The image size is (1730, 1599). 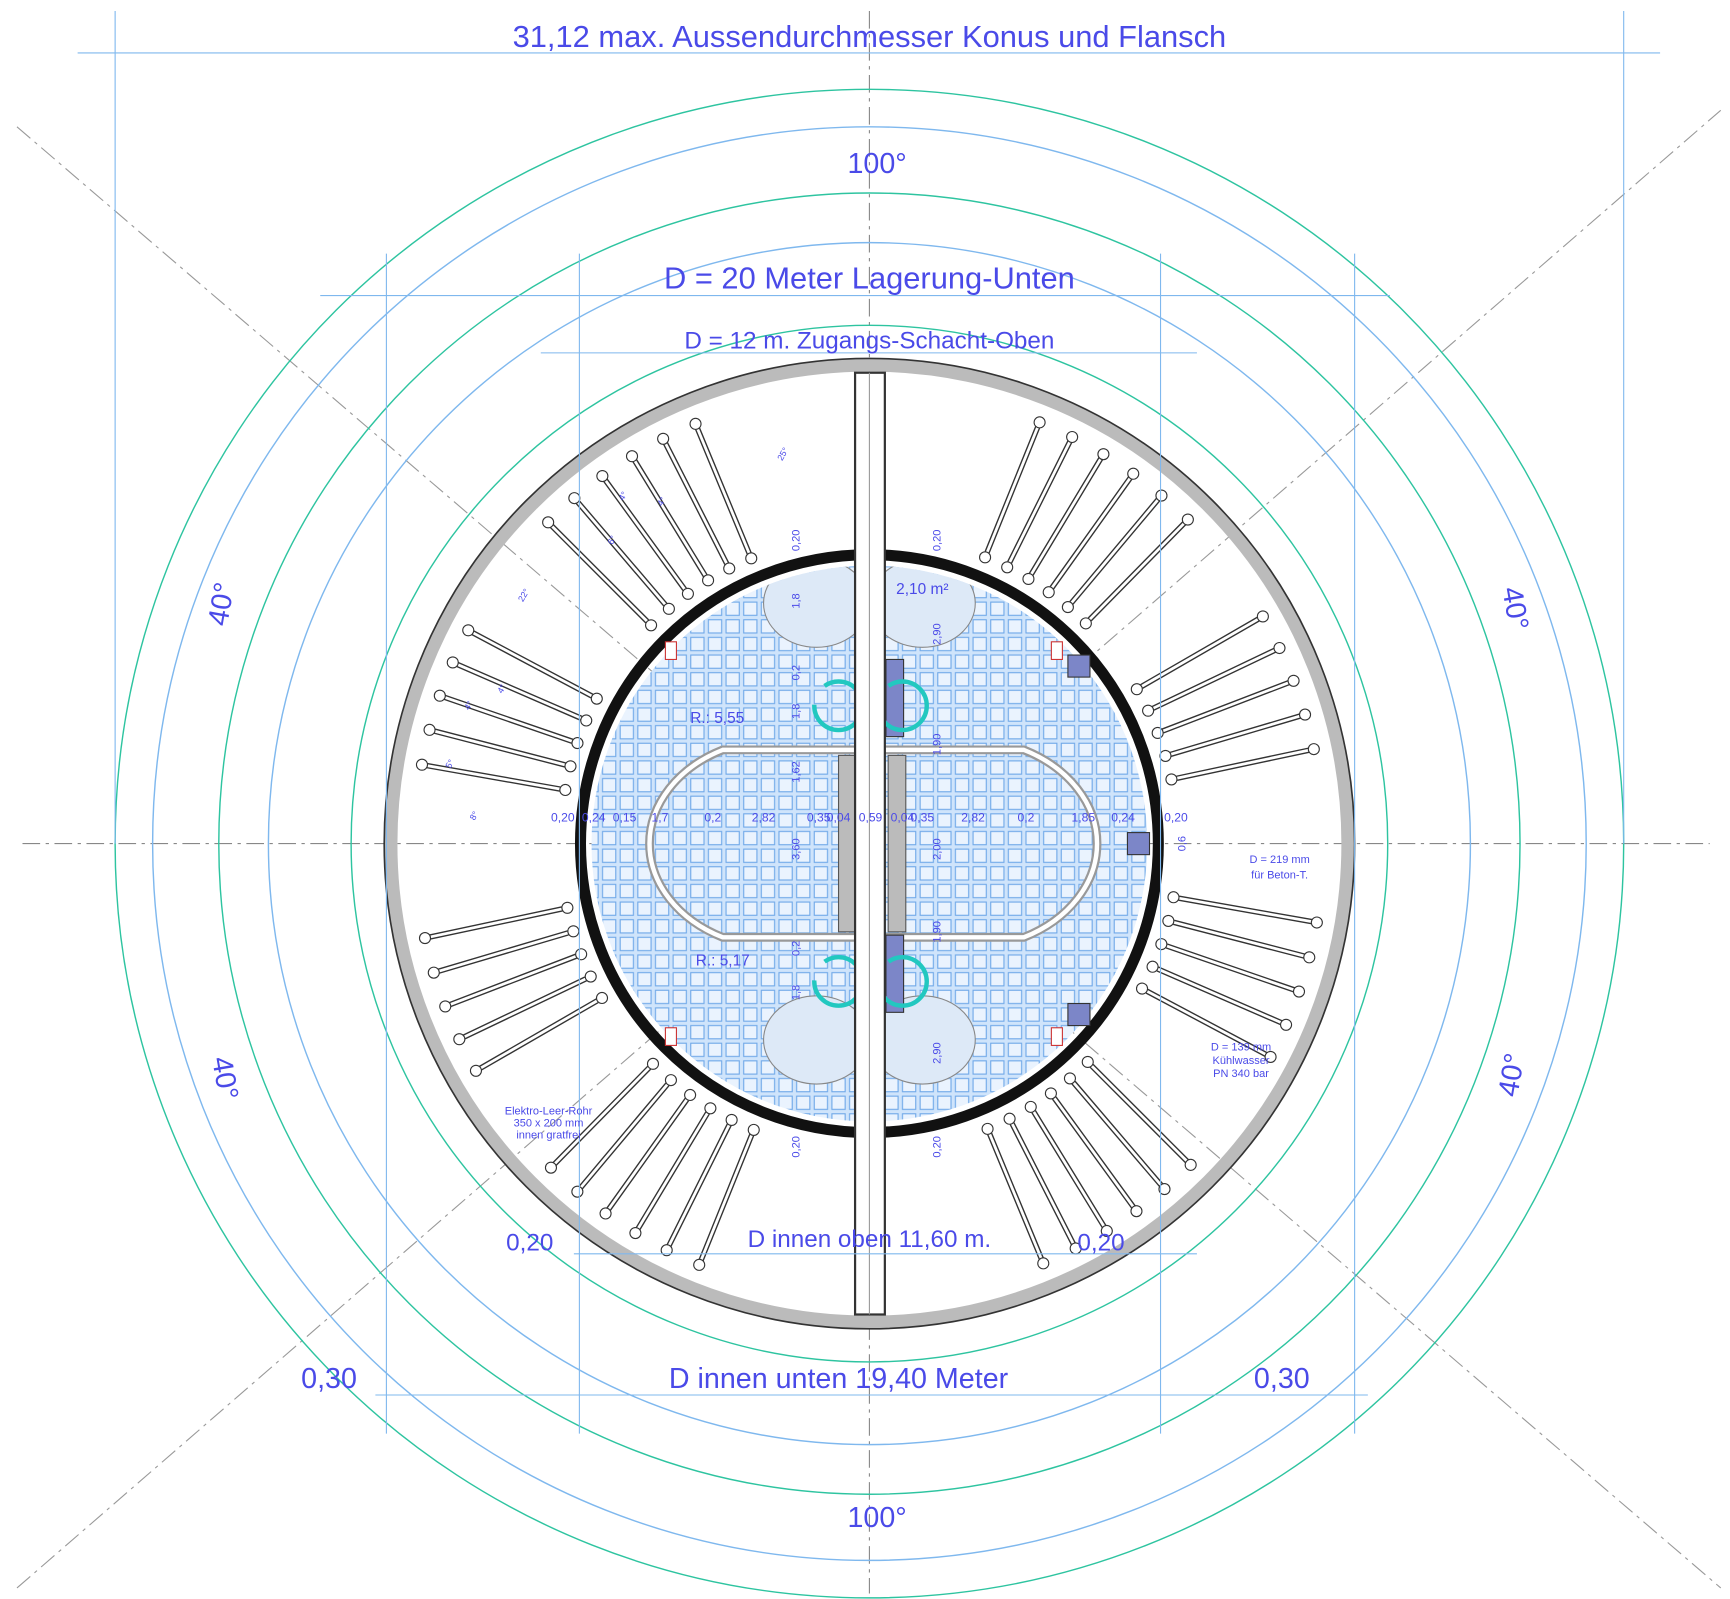 I want to click on label: 0,24, so click(x=1123, y=817).